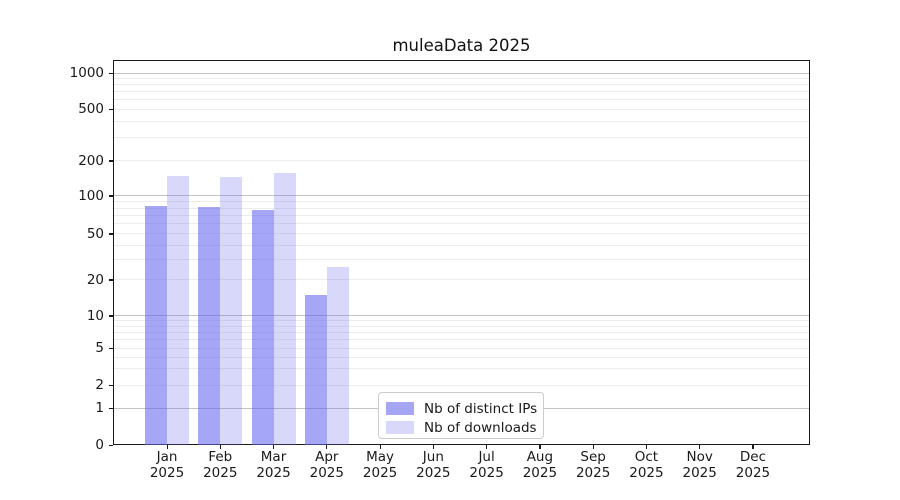  I want to click on bar-distinct-ips-jan, so click(156, 325).